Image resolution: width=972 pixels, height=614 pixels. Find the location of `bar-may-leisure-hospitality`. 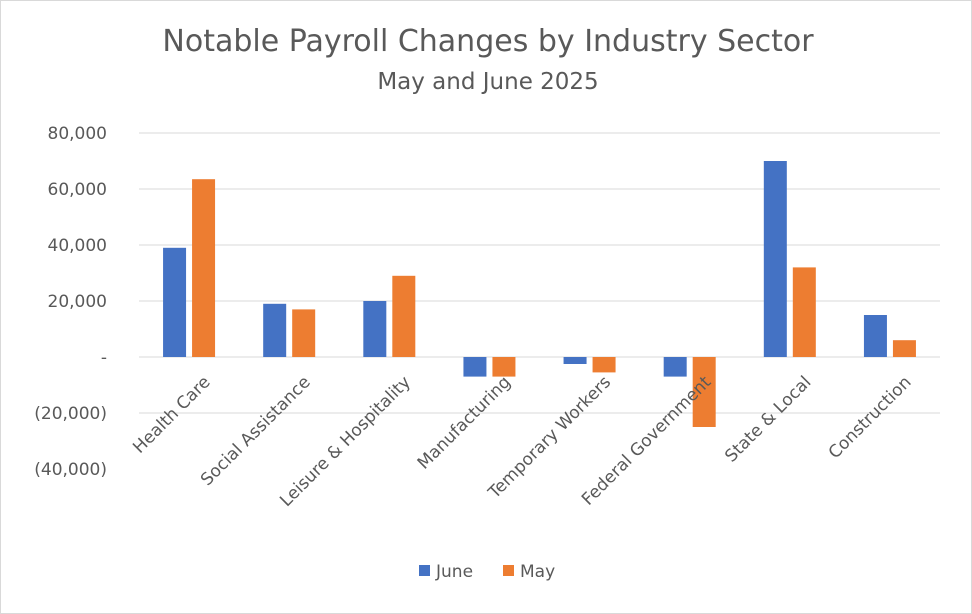

bar-may-leisure-hospitality is located at coordinates (404, 316).